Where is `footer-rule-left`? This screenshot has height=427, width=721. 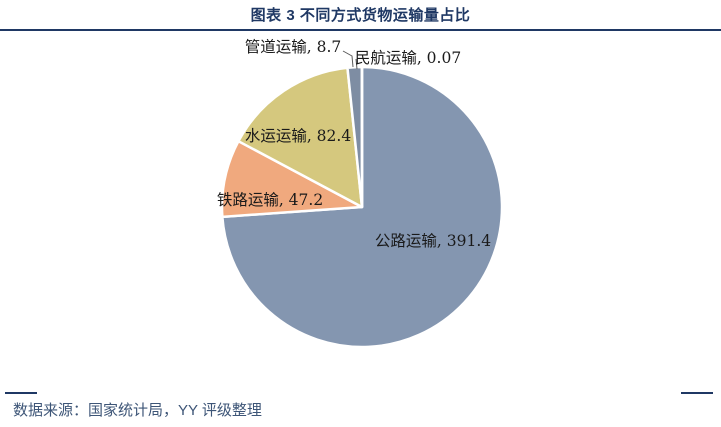
footer-rule-left is located at coordinates (21, 393).